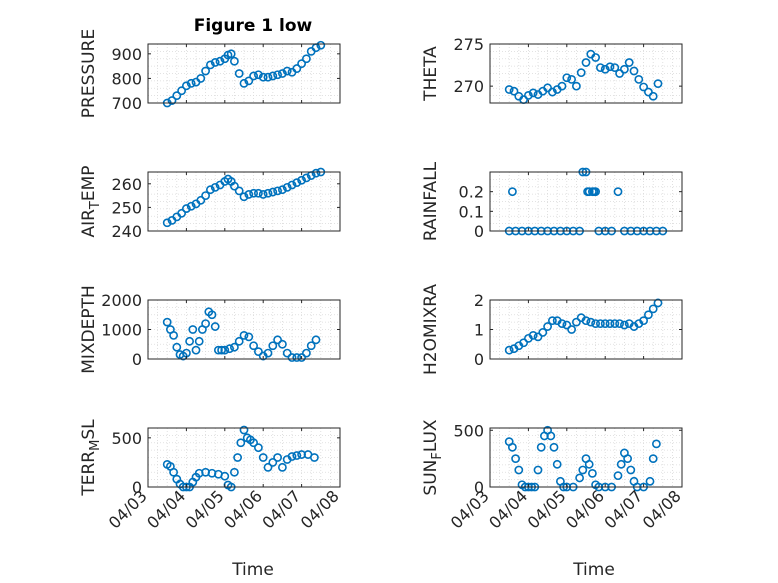 Image resolution: width=778 pixels, height=583 pixels. What do you see at coordinates (128, 509) in the screenshot?
I see `x-tick-label: 04/03` at bounding box center [128, 509].